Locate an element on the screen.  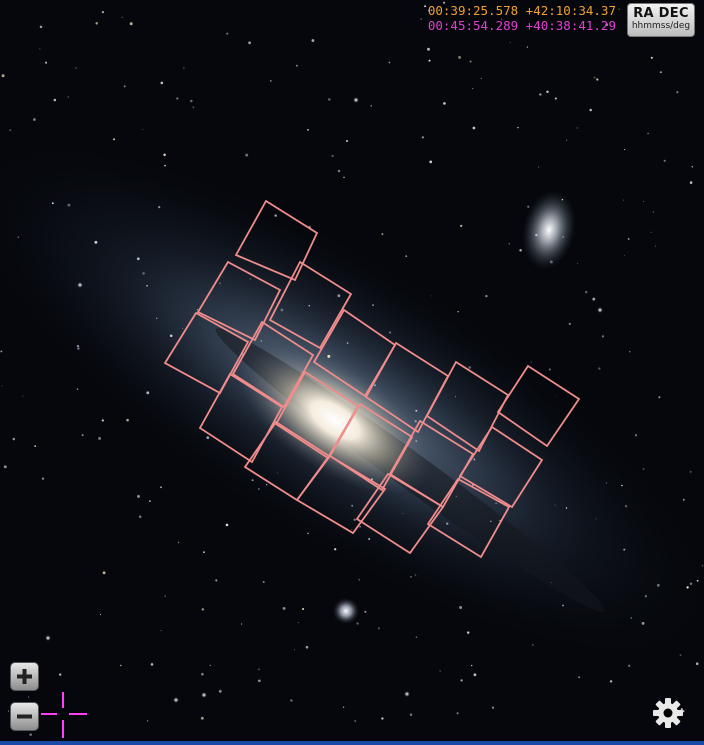
zoom-out-button is located at coordinates (24, 716).